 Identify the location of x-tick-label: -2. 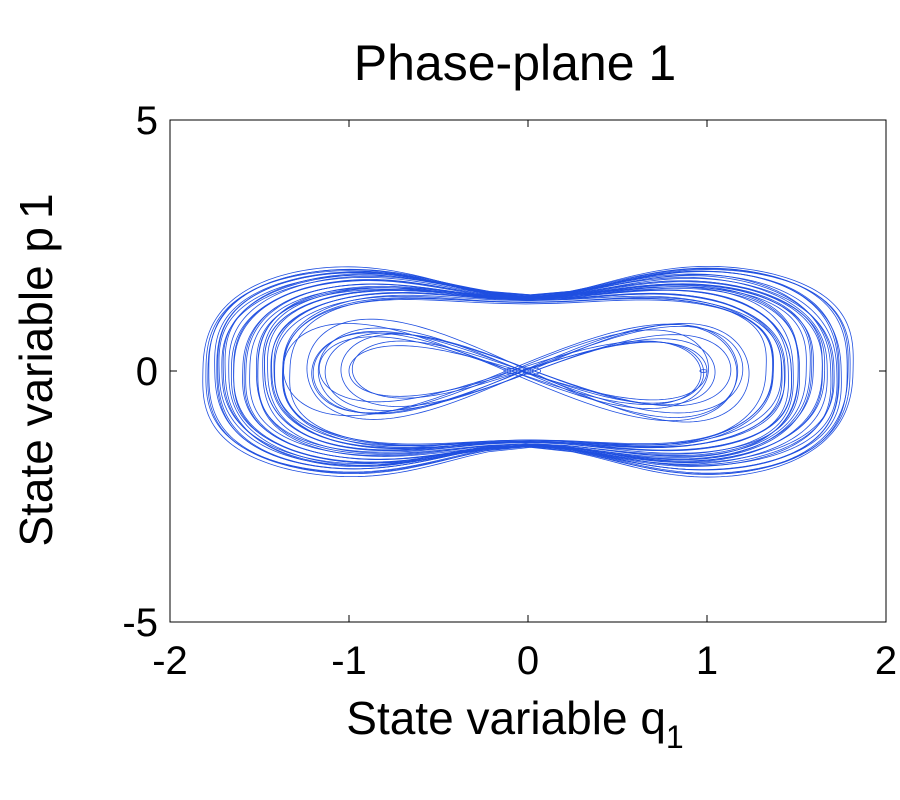
(170, 661).